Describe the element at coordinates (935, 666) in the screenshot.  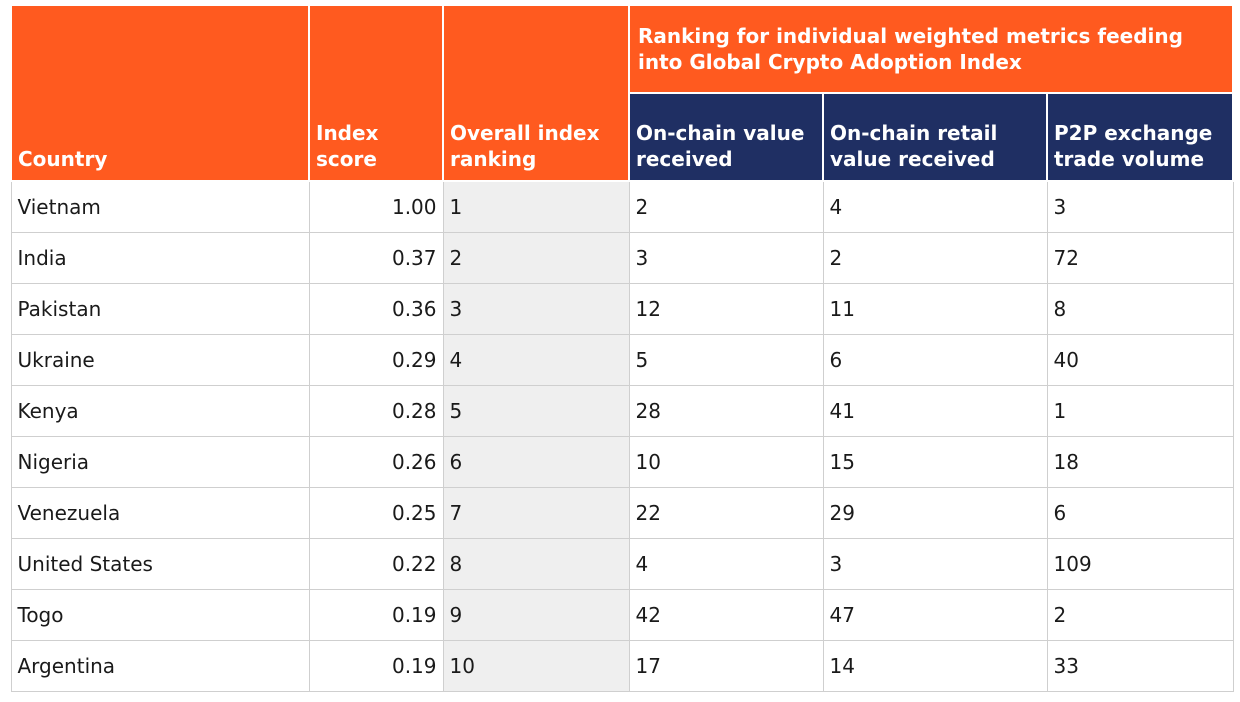
I see `cell-onchain-retail-value: 14` at that location.